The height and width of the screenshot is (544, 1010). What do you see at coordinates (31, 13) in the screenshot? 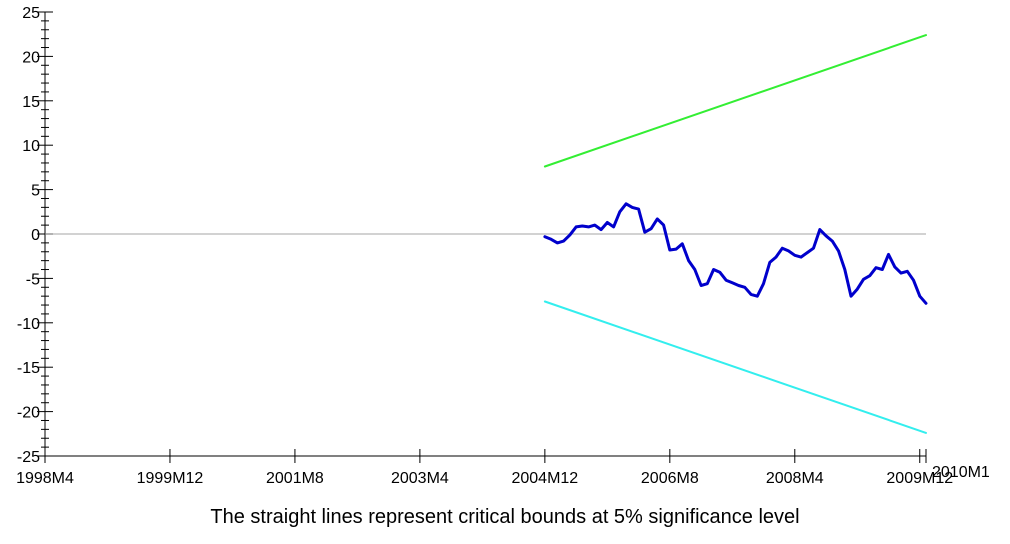
I see `y-tick-label: 25` at bounding box center [31, 13].